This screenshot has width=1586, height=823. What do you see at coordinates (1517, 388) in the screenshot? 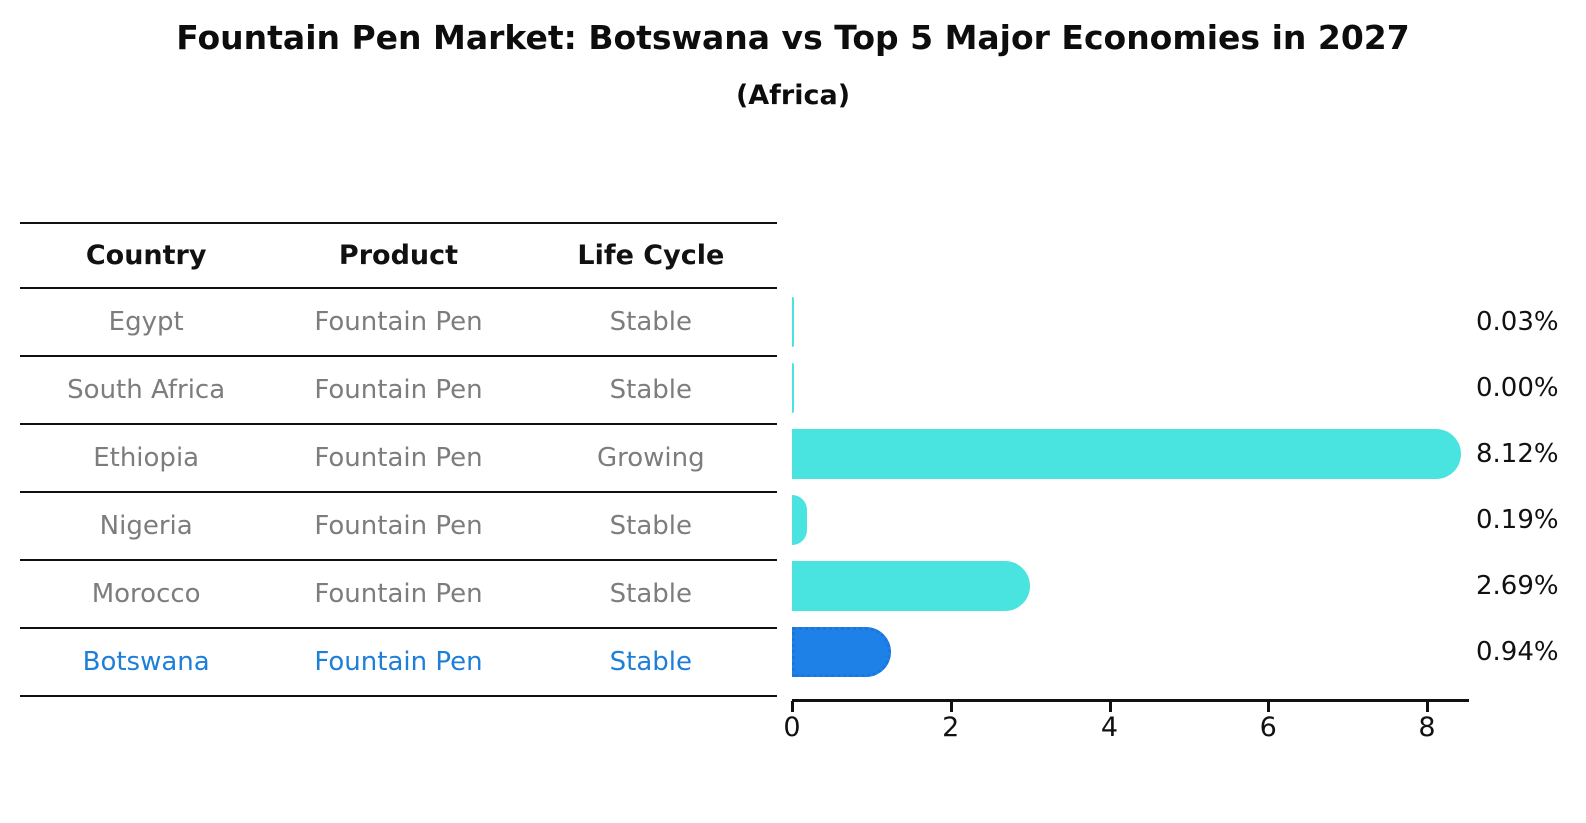
I see `value-label: 0.00%` at bounding box center [1517, 388].